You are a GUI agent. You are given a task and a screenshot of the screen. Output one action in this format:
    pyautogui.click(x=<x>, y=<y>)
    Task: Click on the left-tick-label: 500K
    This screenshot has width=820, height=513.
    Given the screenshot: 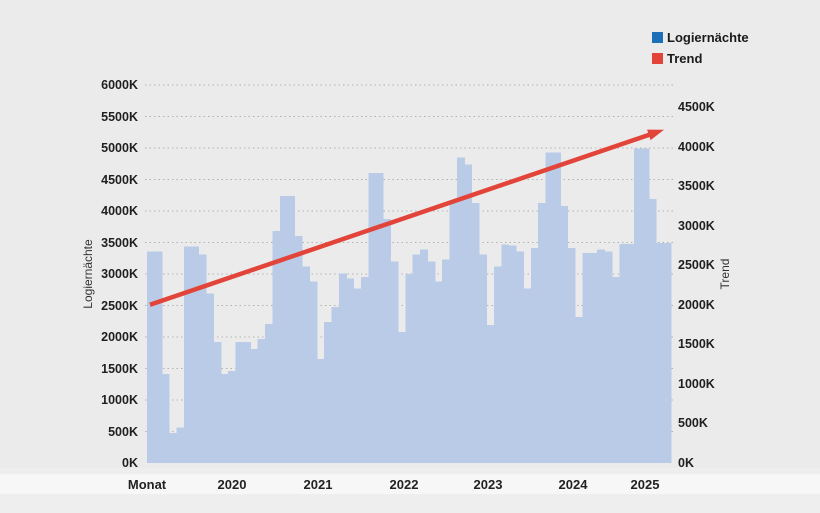 What is the action you would take?
    pyautogui.click(x=123, y=431)
    